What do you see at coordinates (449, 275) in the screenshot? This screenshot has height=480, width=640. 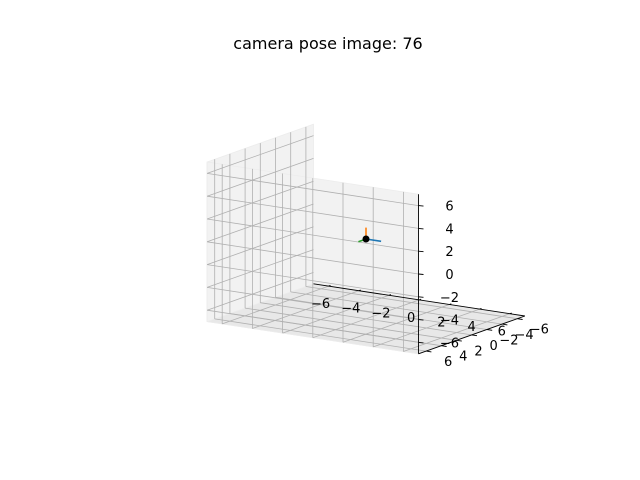 I see `z-tick-label: 0` at bounding box center [449, 275].